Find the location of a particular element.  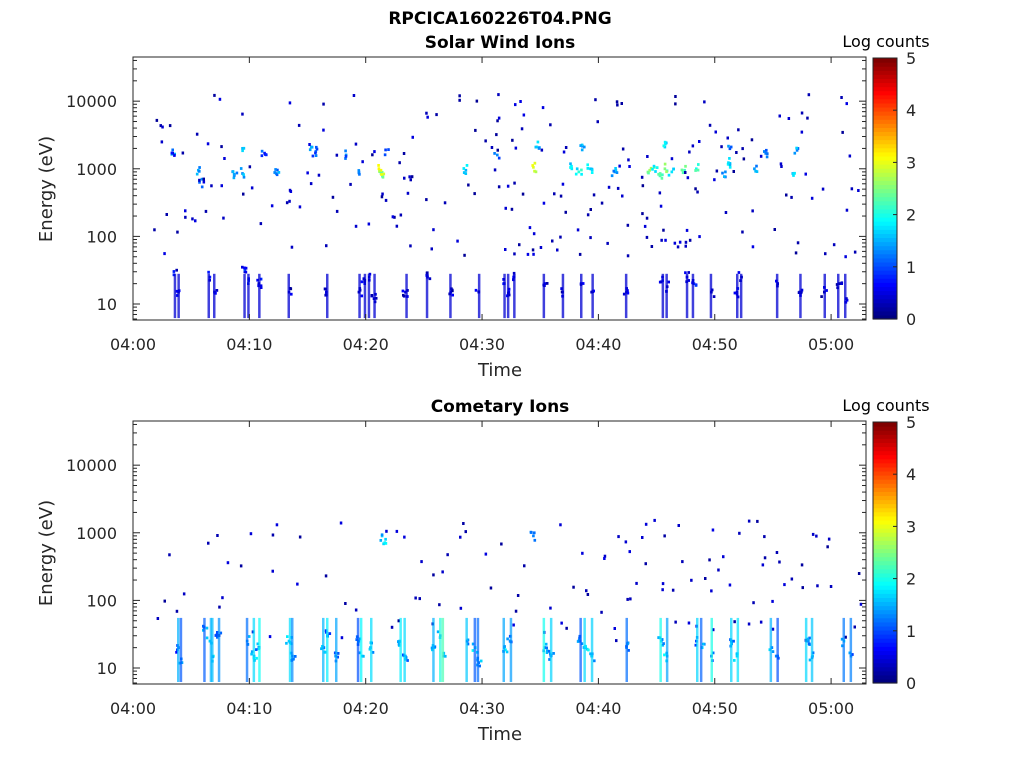

solar-wind-colorbar-label: Log counts is located at coordinates (885, 41).